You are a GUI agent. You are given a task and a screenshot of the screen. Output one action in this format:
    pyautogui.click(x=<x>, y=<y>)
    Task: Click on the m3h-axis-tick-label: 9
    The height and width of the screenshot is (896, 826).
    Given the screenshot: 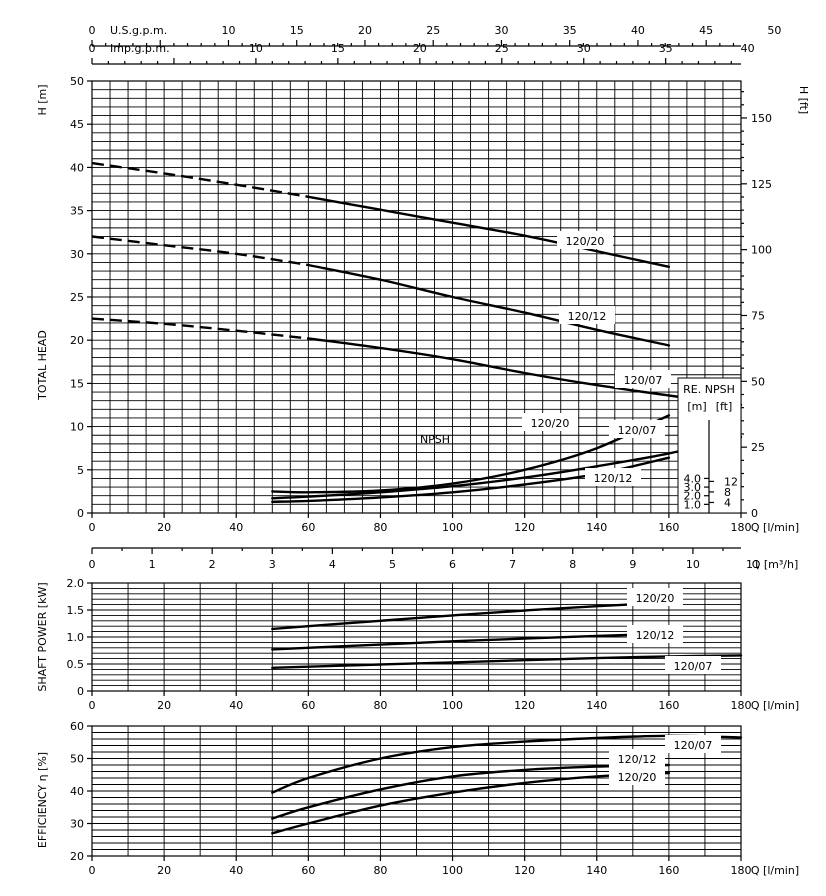 What is the action you would take?
    pyautogui.click(x=632, y=564)
    